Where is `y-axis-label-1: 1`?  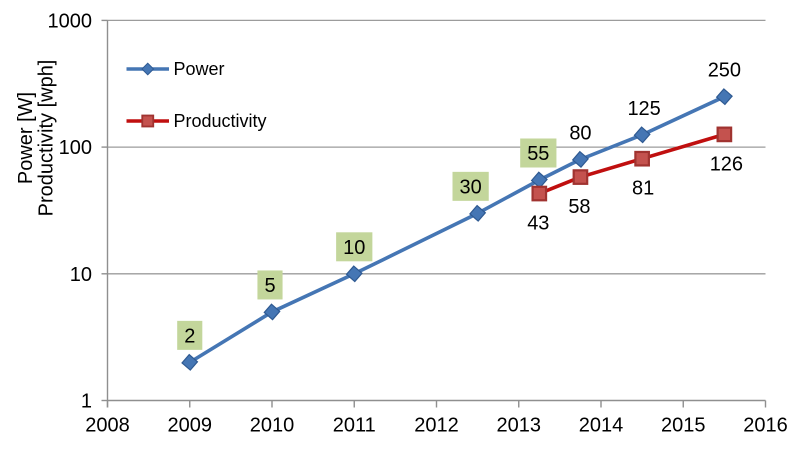
y-axis-label-1: 1 is located at coordinates (86, 402).